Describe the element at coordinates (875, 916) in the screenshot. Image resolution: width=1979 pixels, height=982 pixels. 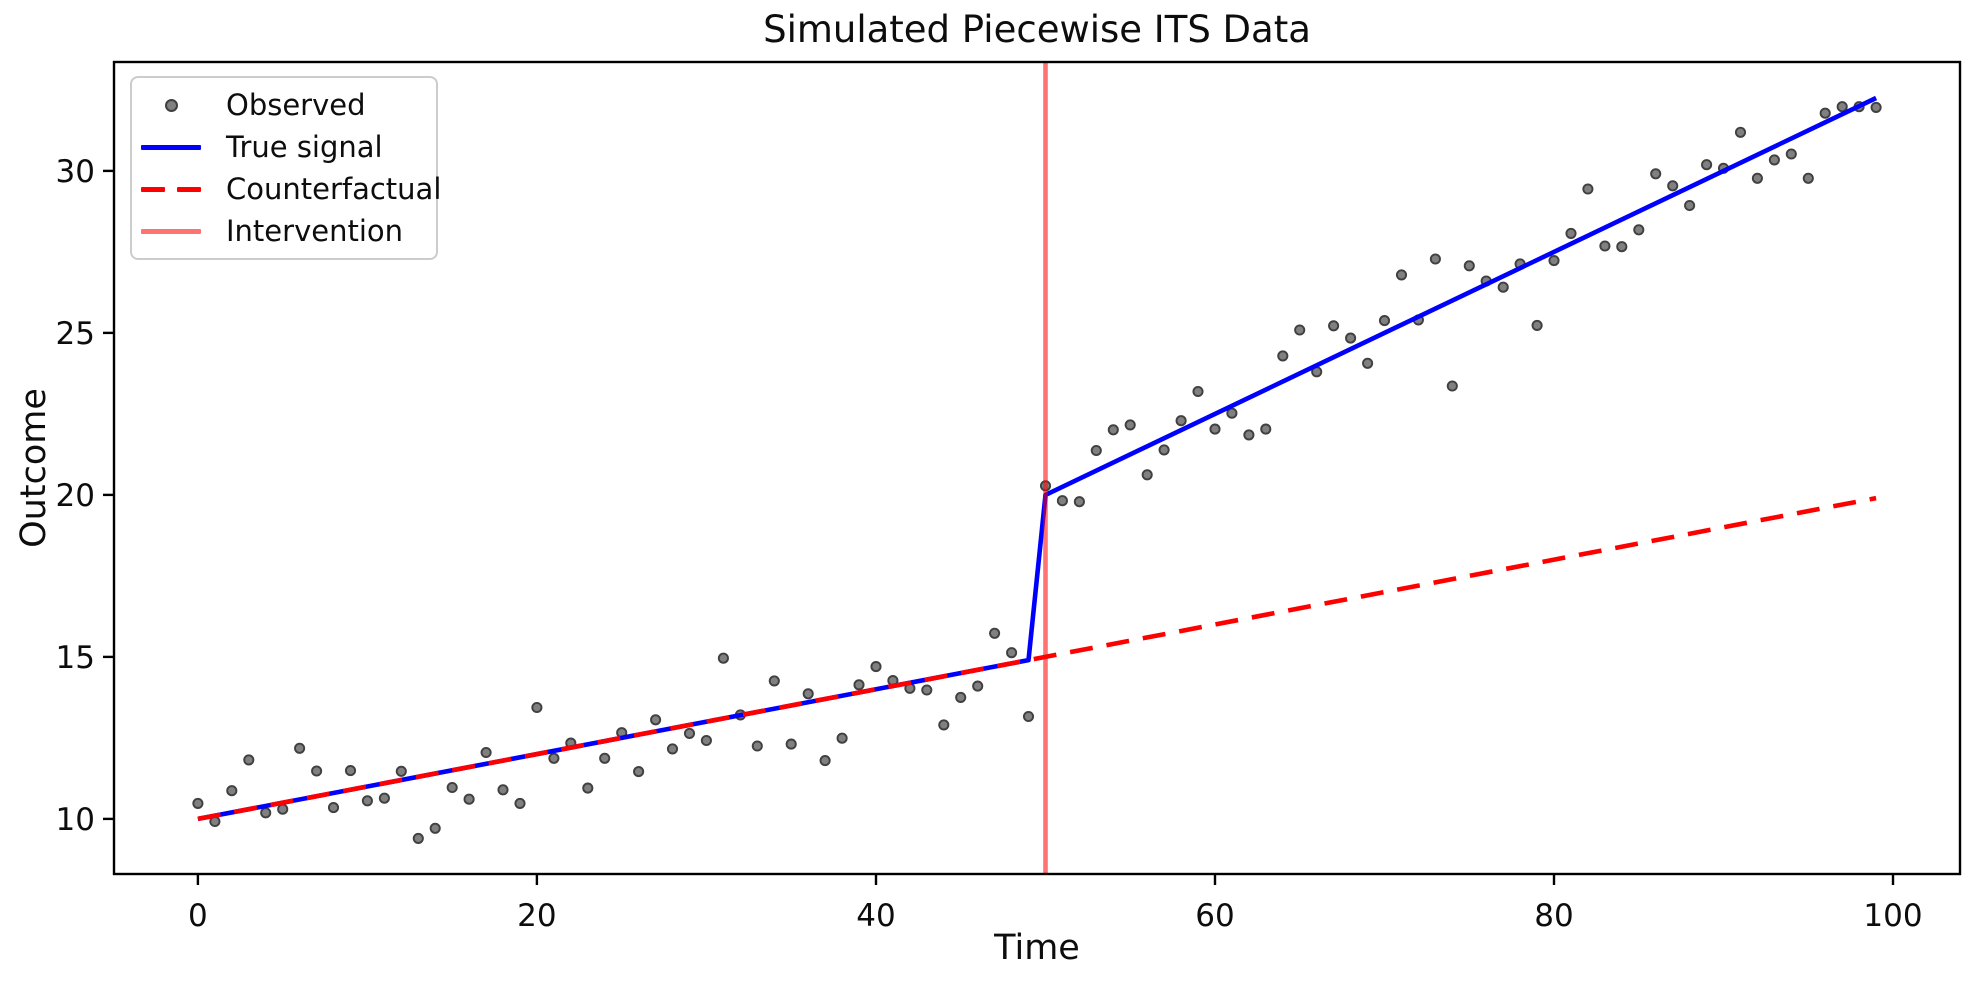
I see `x-tick-label: 40` at that location.